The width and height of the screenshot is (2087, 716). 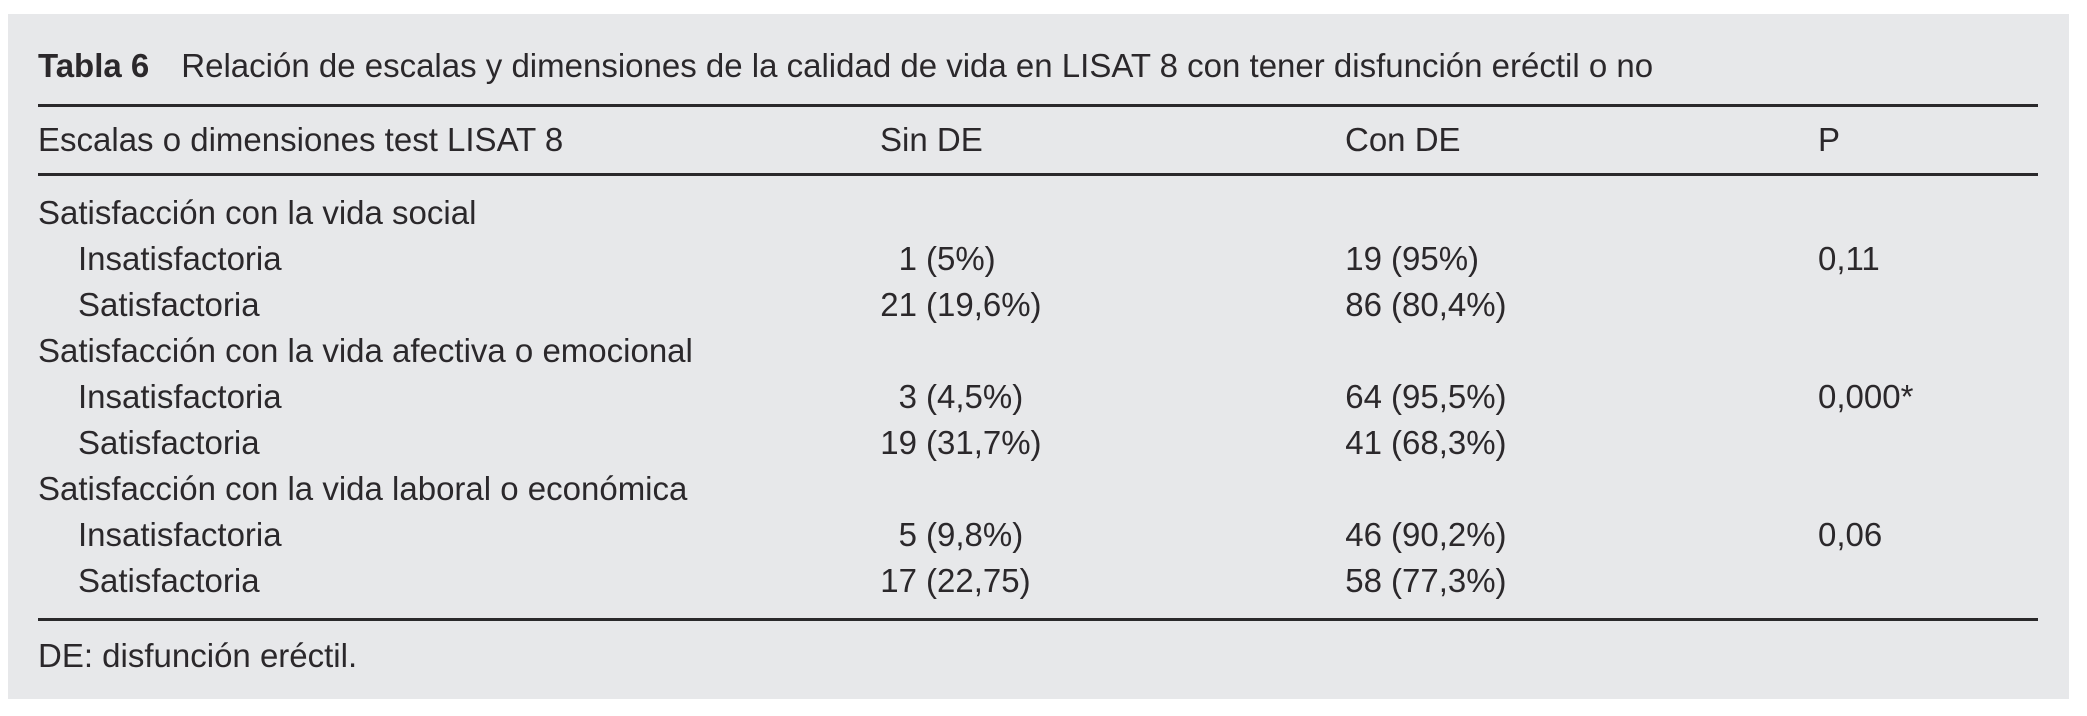 I want to click on column-header-escalas: Escalas o dimensiones test LISAT 8, so click(x=301, y=139).